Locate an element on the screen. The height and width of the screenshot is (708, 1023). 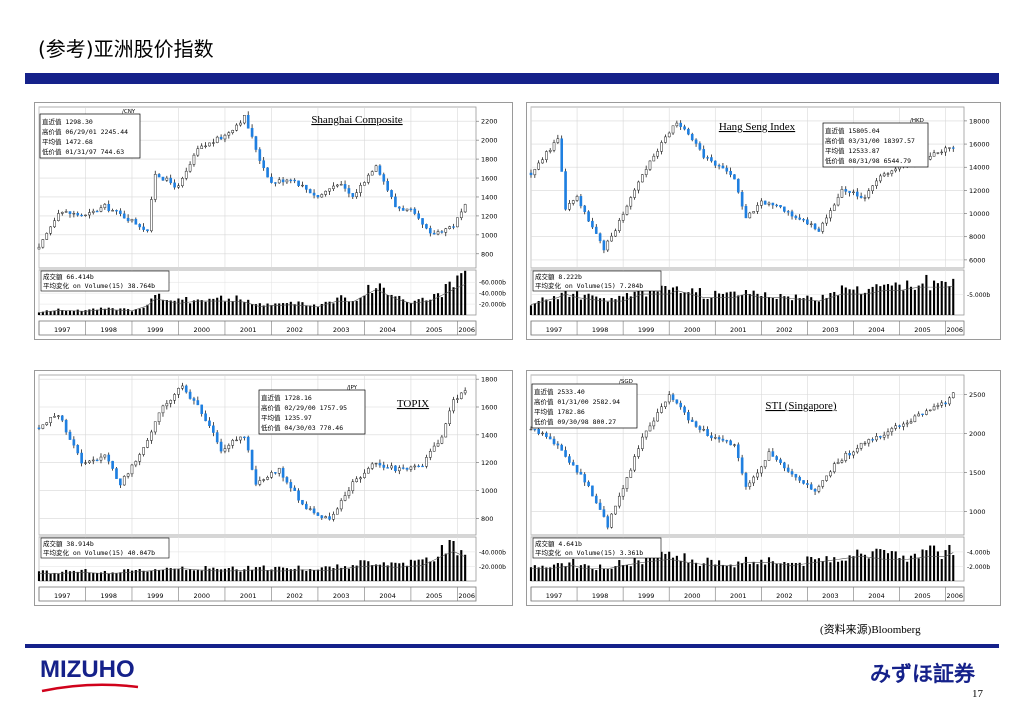
year-label: 2004 is located at coordinates (387, 330).